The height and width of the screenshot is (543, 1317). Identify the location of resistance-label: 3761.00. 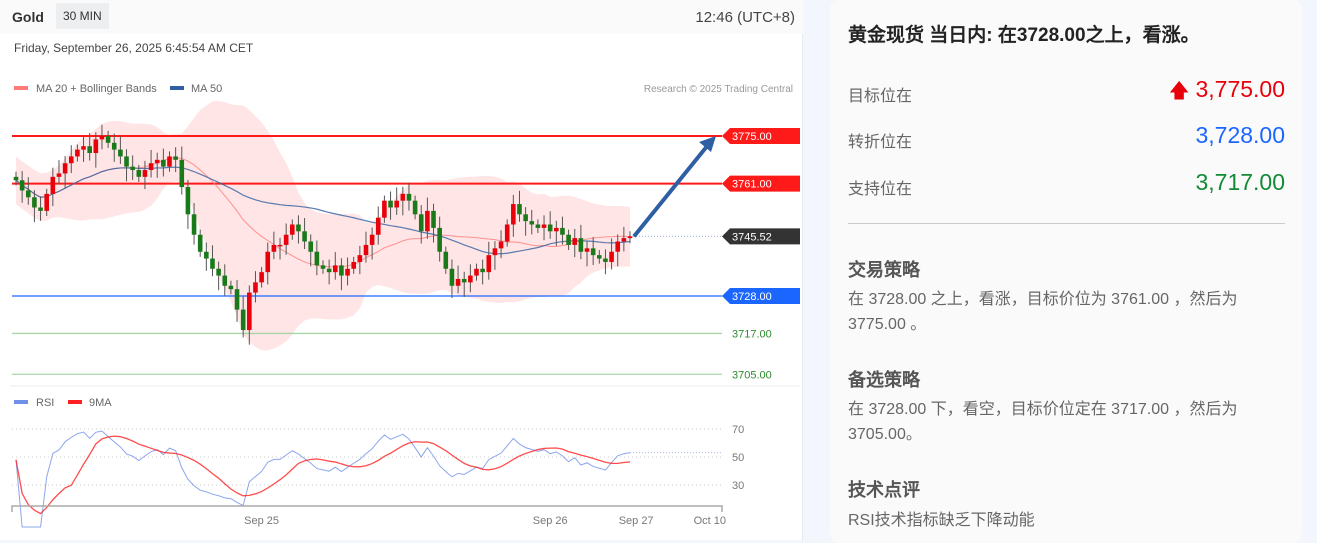
(752, 185).